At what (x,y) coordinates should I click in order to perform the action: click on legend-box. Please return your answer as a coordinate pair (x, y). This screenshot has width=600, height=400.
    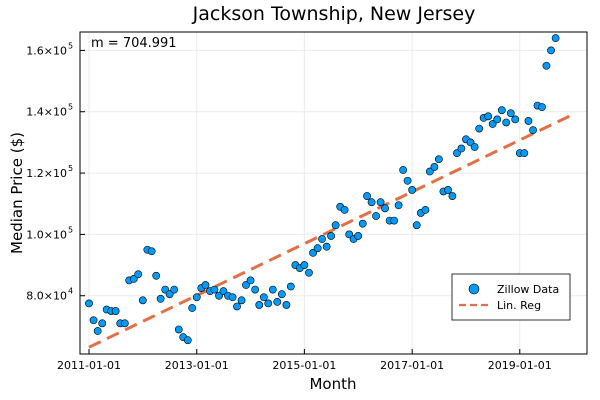
    Looking at the image, I should click on (511, 297).